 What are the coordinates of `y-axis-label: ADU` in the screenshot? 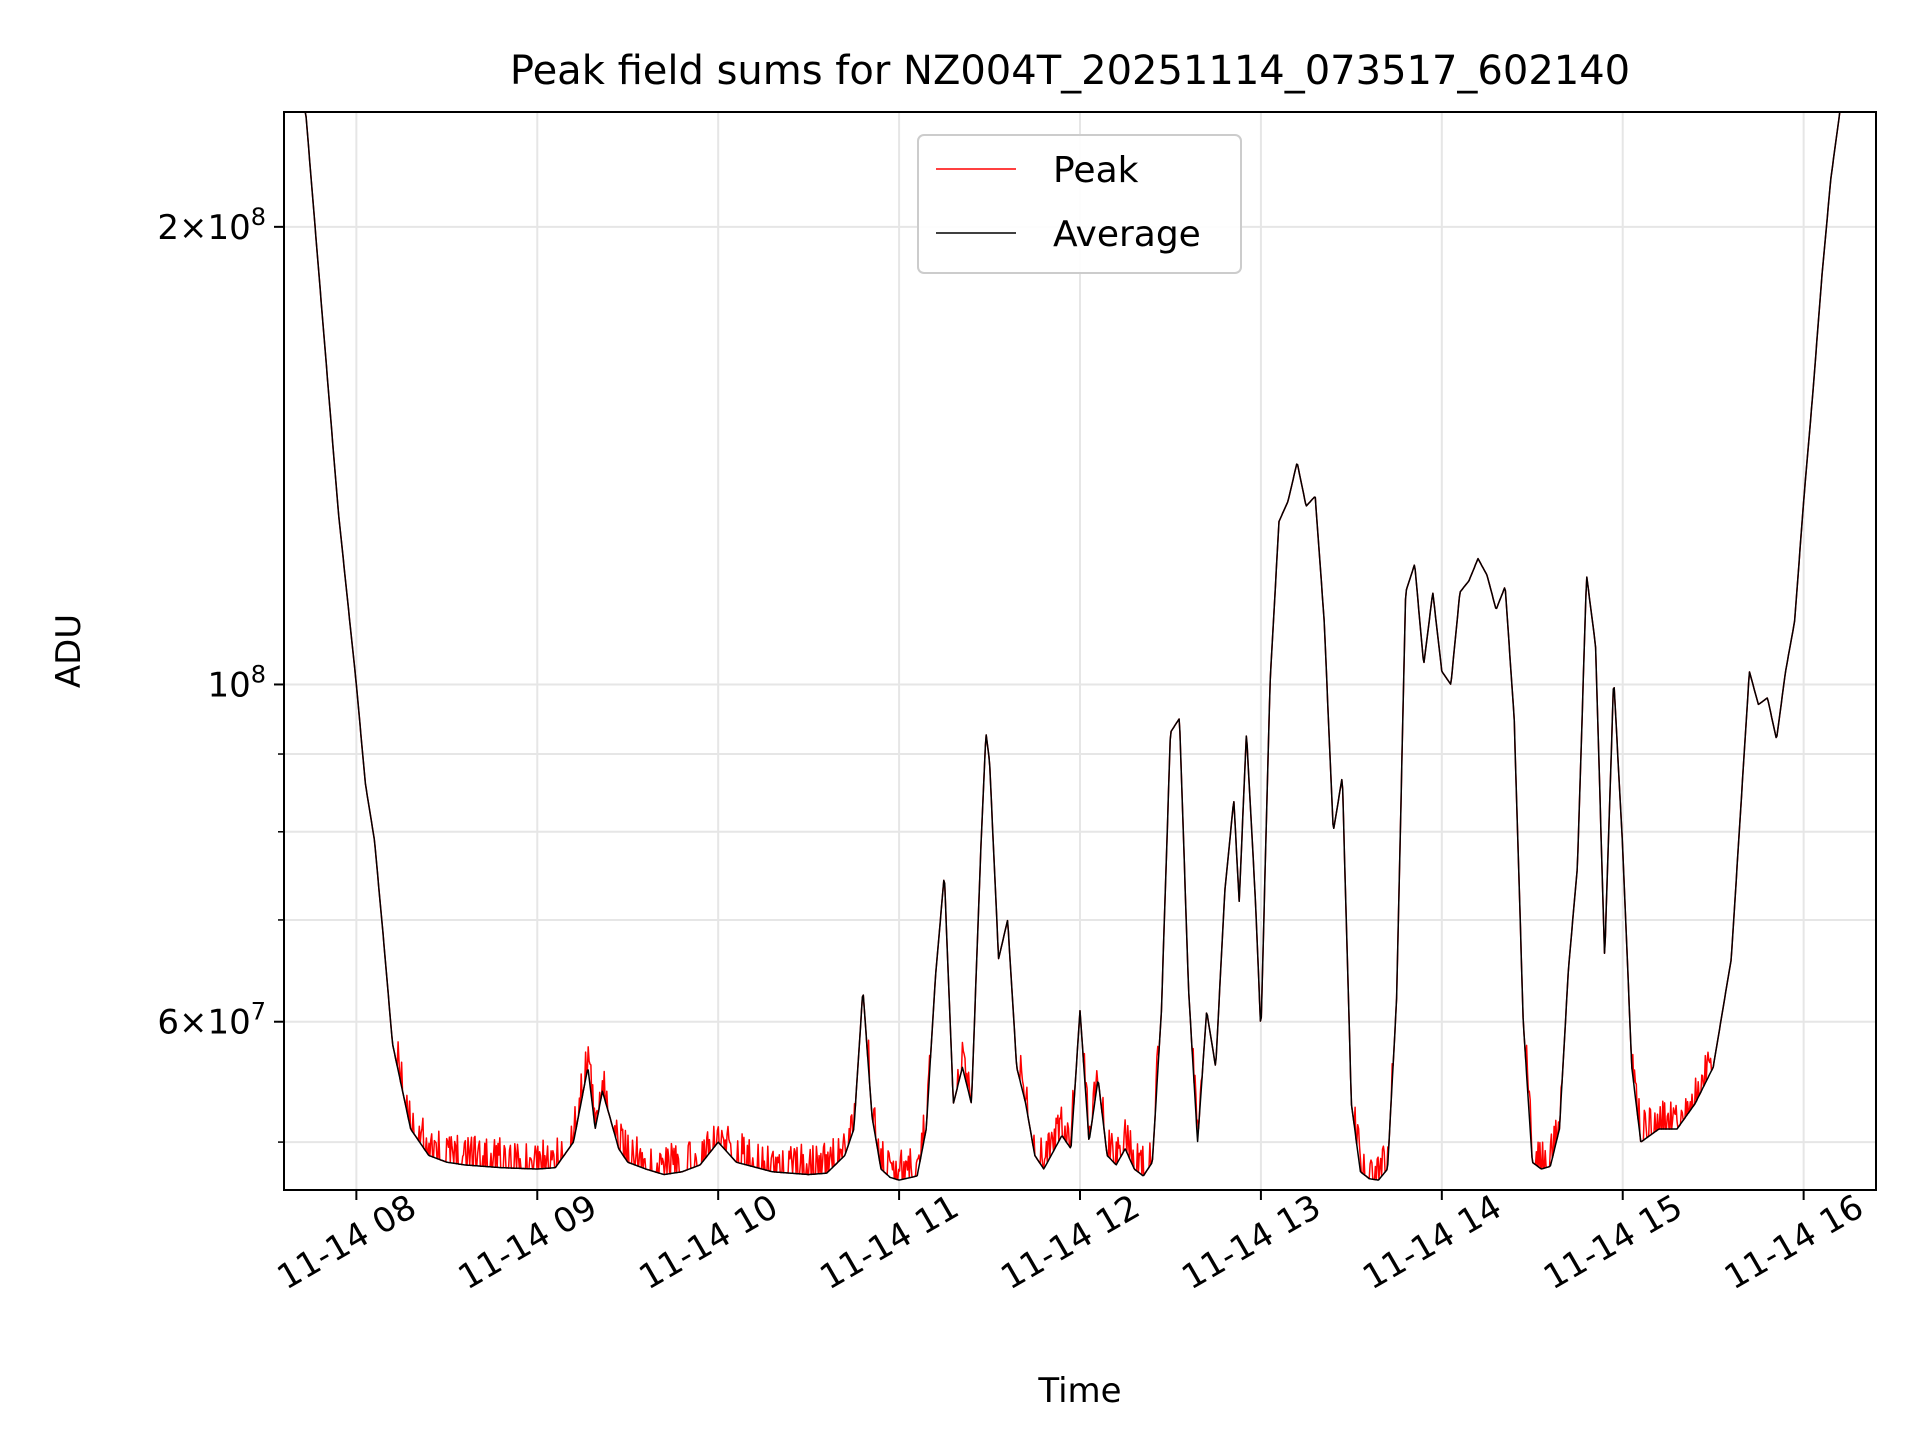 It's located at (69, 651).